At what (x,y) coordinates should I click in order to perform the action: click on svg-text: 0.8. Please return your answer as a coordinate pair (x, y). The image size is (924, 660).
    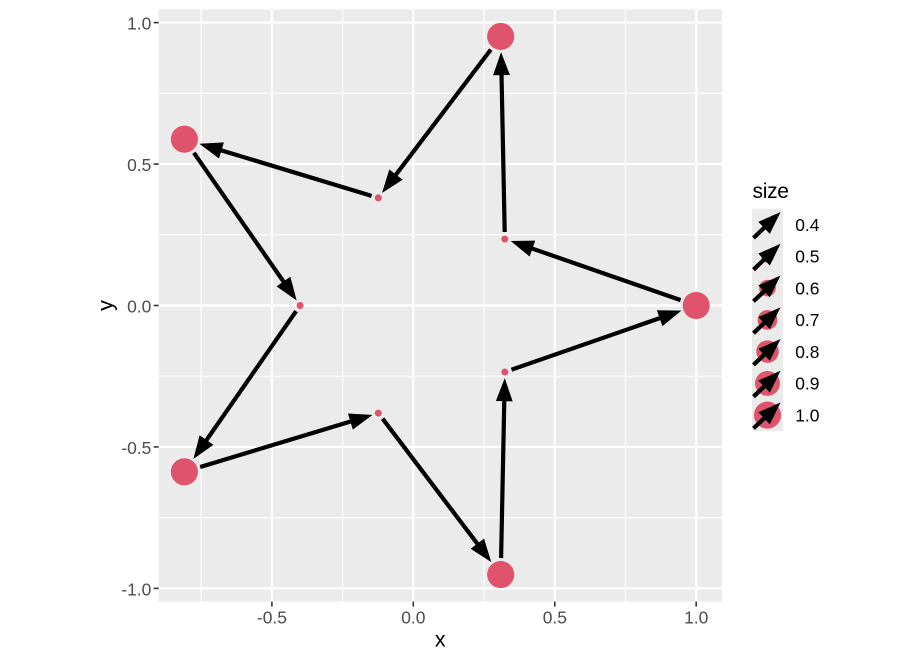
    Looking at the image, I should click on (807, 352).